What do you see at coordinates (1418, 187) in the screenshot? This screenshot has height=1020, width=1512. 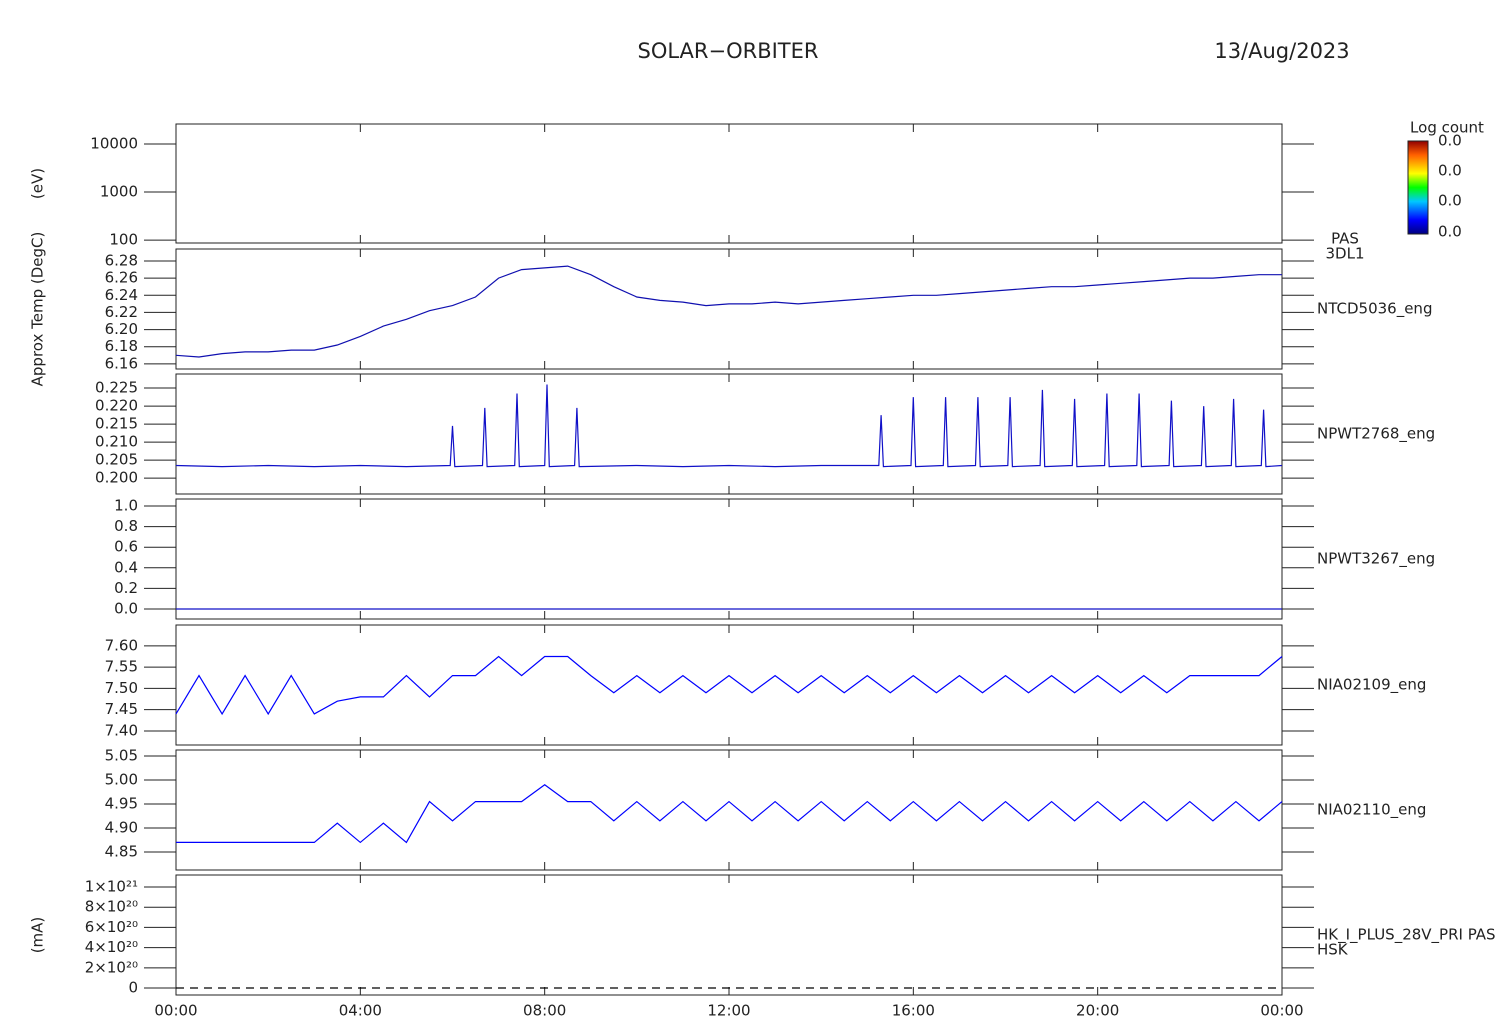 I see `colorbar` at bounding box center [1418, 187].